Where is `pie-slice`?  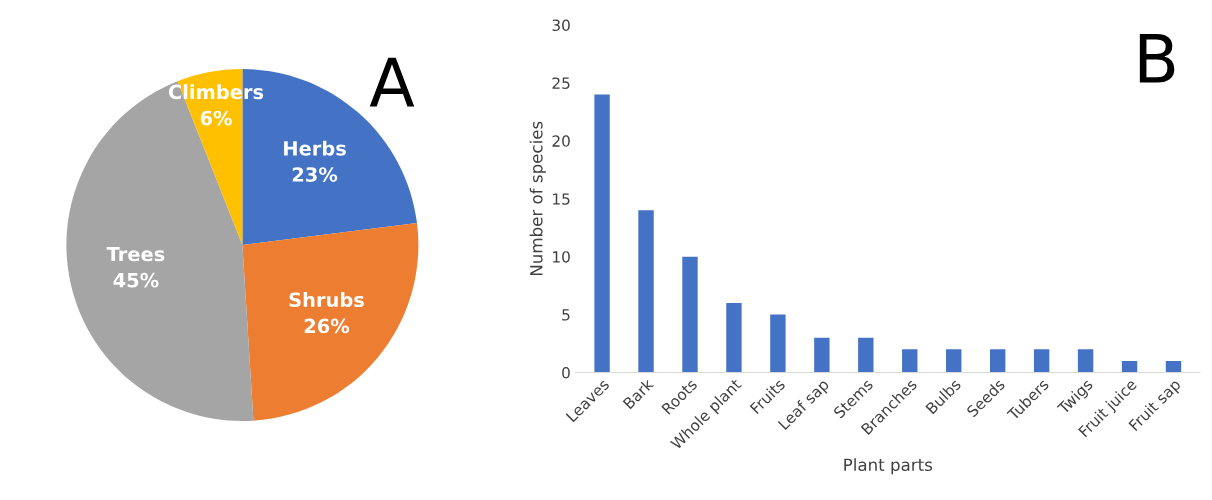 pie-slice is located at coordinates (330, 321).